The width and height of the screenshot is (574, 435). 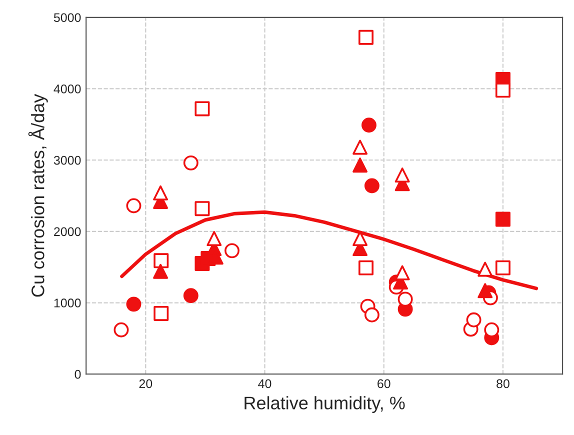 What do you see at coordinates (67, 303) in the screenshot?
I see `y-tick-label: 1000` at bounding box center [67, 303].